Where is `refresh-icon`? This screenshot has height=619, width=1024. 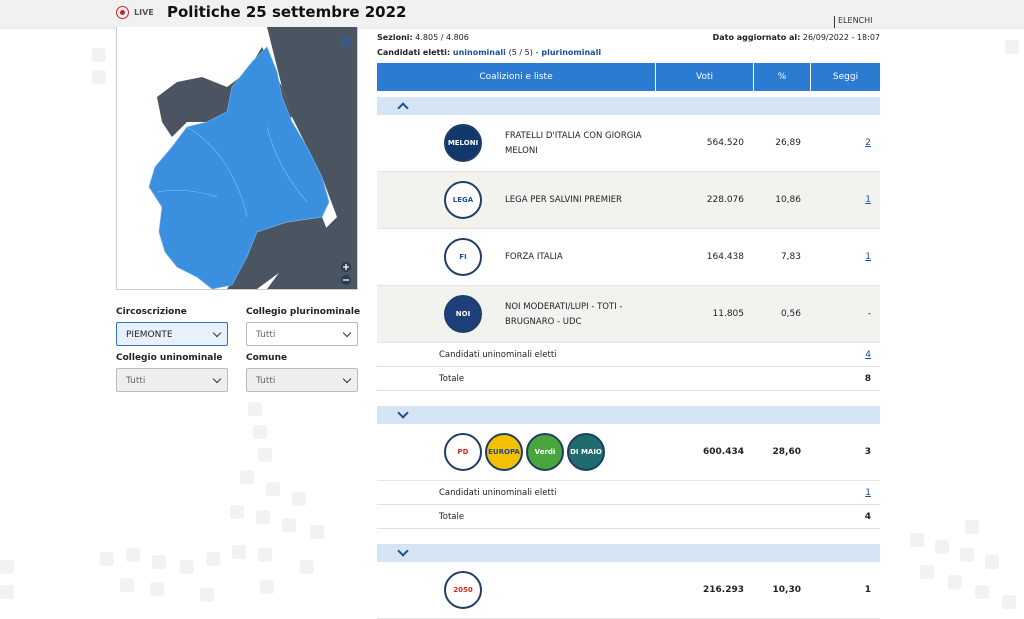 refresh-icon is located at coordinates (346, 42).